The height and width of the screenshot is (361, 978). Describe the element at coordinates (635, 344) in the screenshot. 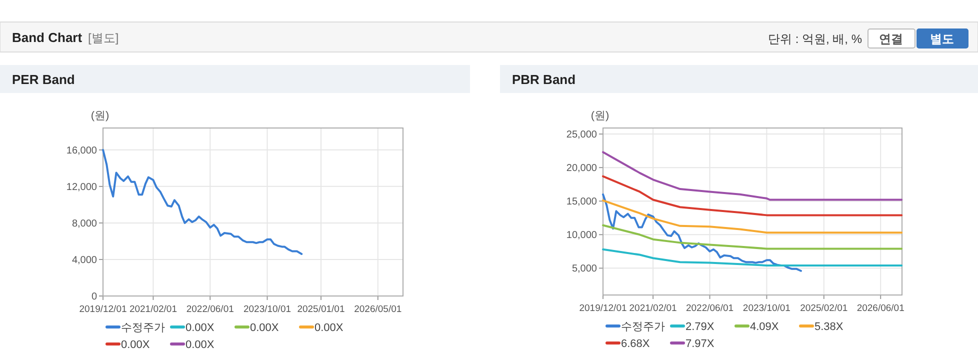

I see `legend-label: 6.68X` at that location.